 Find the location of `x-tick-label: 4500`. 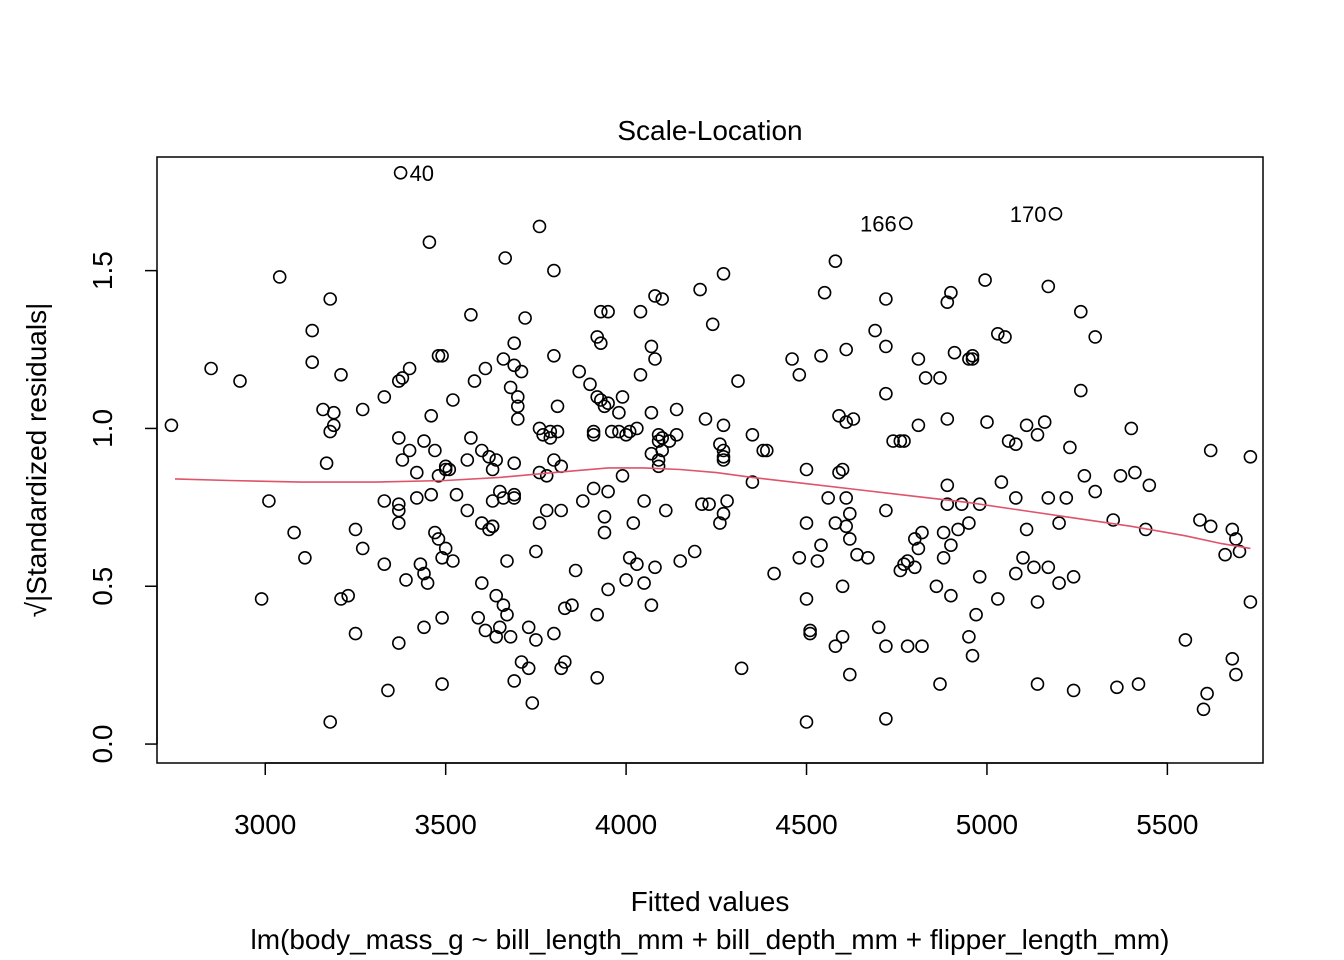

x-tick-label: 4500 is located at coordinates (806, 824).